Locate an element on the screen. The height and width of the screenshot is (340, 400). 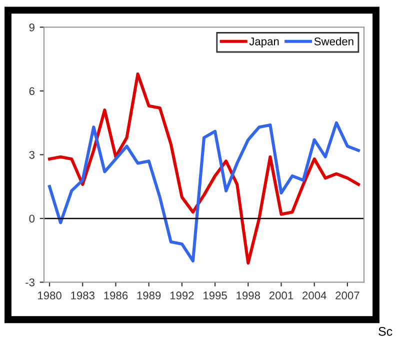
legend-label: Japan is located at coordinates (264, 43).